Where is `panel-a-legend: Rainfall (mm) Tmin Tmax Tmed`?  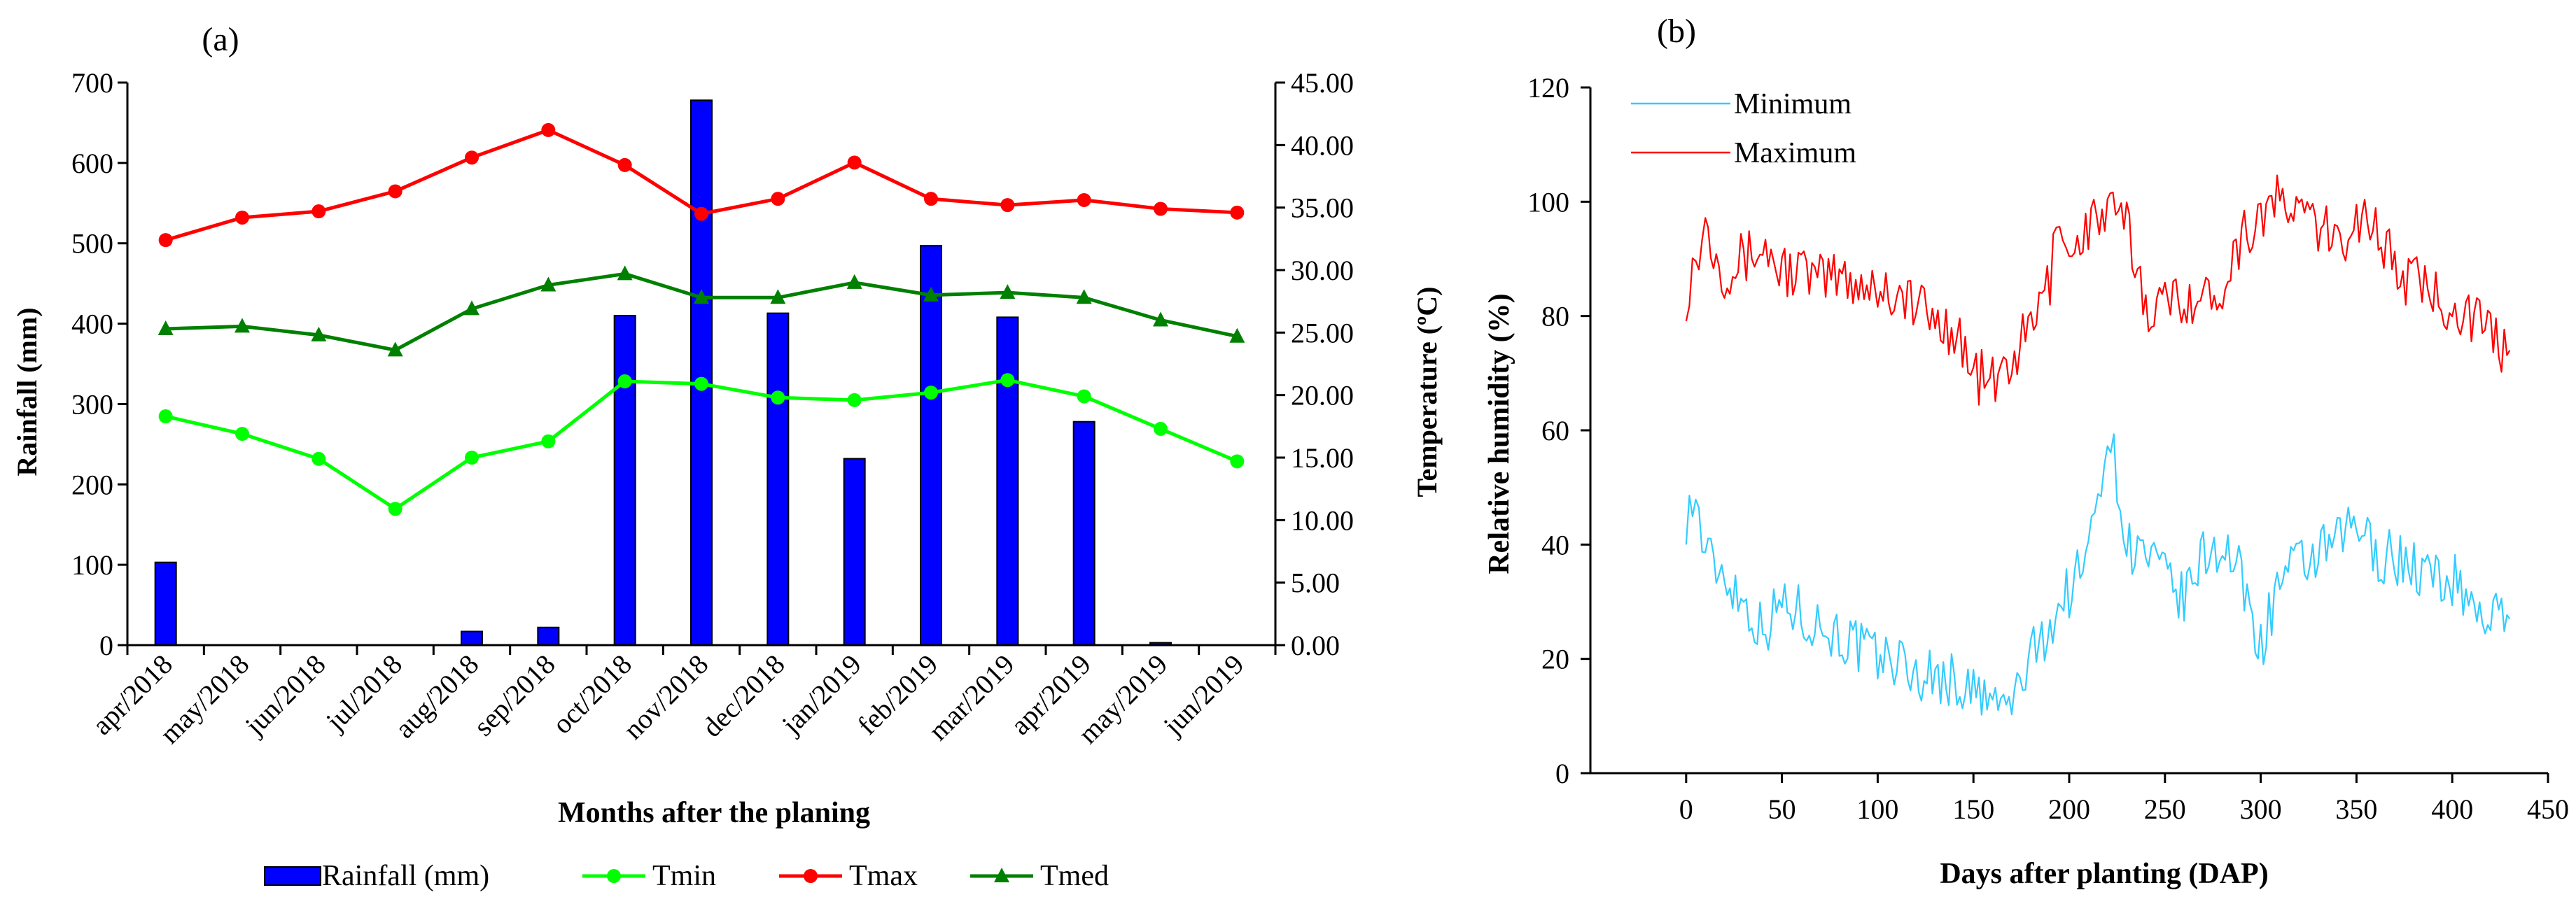 panel-a-legend: Rainfall (mm) Tmin Tmax Tmed is located at coordinates (686, 876).